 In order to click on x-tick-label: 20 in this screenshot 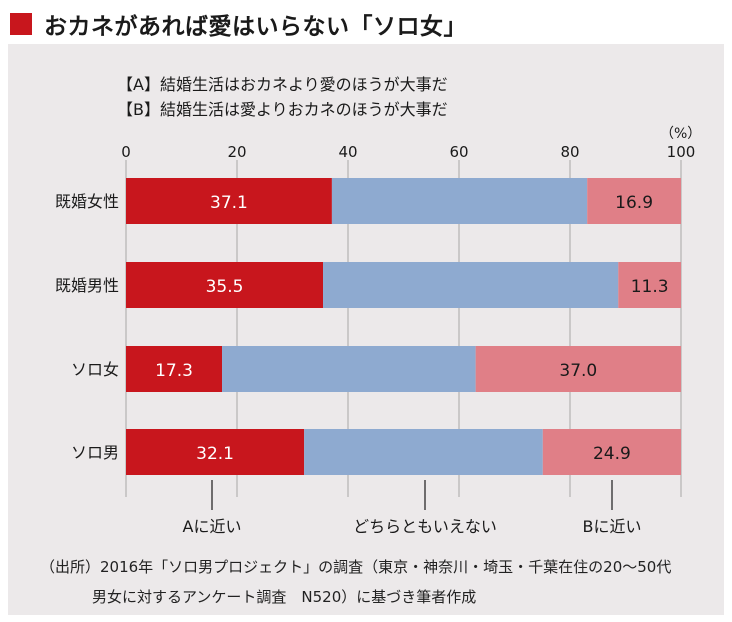, I will do `click(236, 152)`.